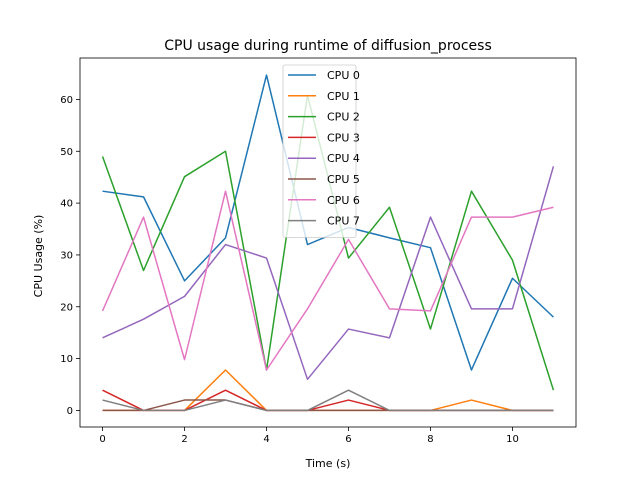  I want to click on y-tick-label: 50, so click(66, 152).